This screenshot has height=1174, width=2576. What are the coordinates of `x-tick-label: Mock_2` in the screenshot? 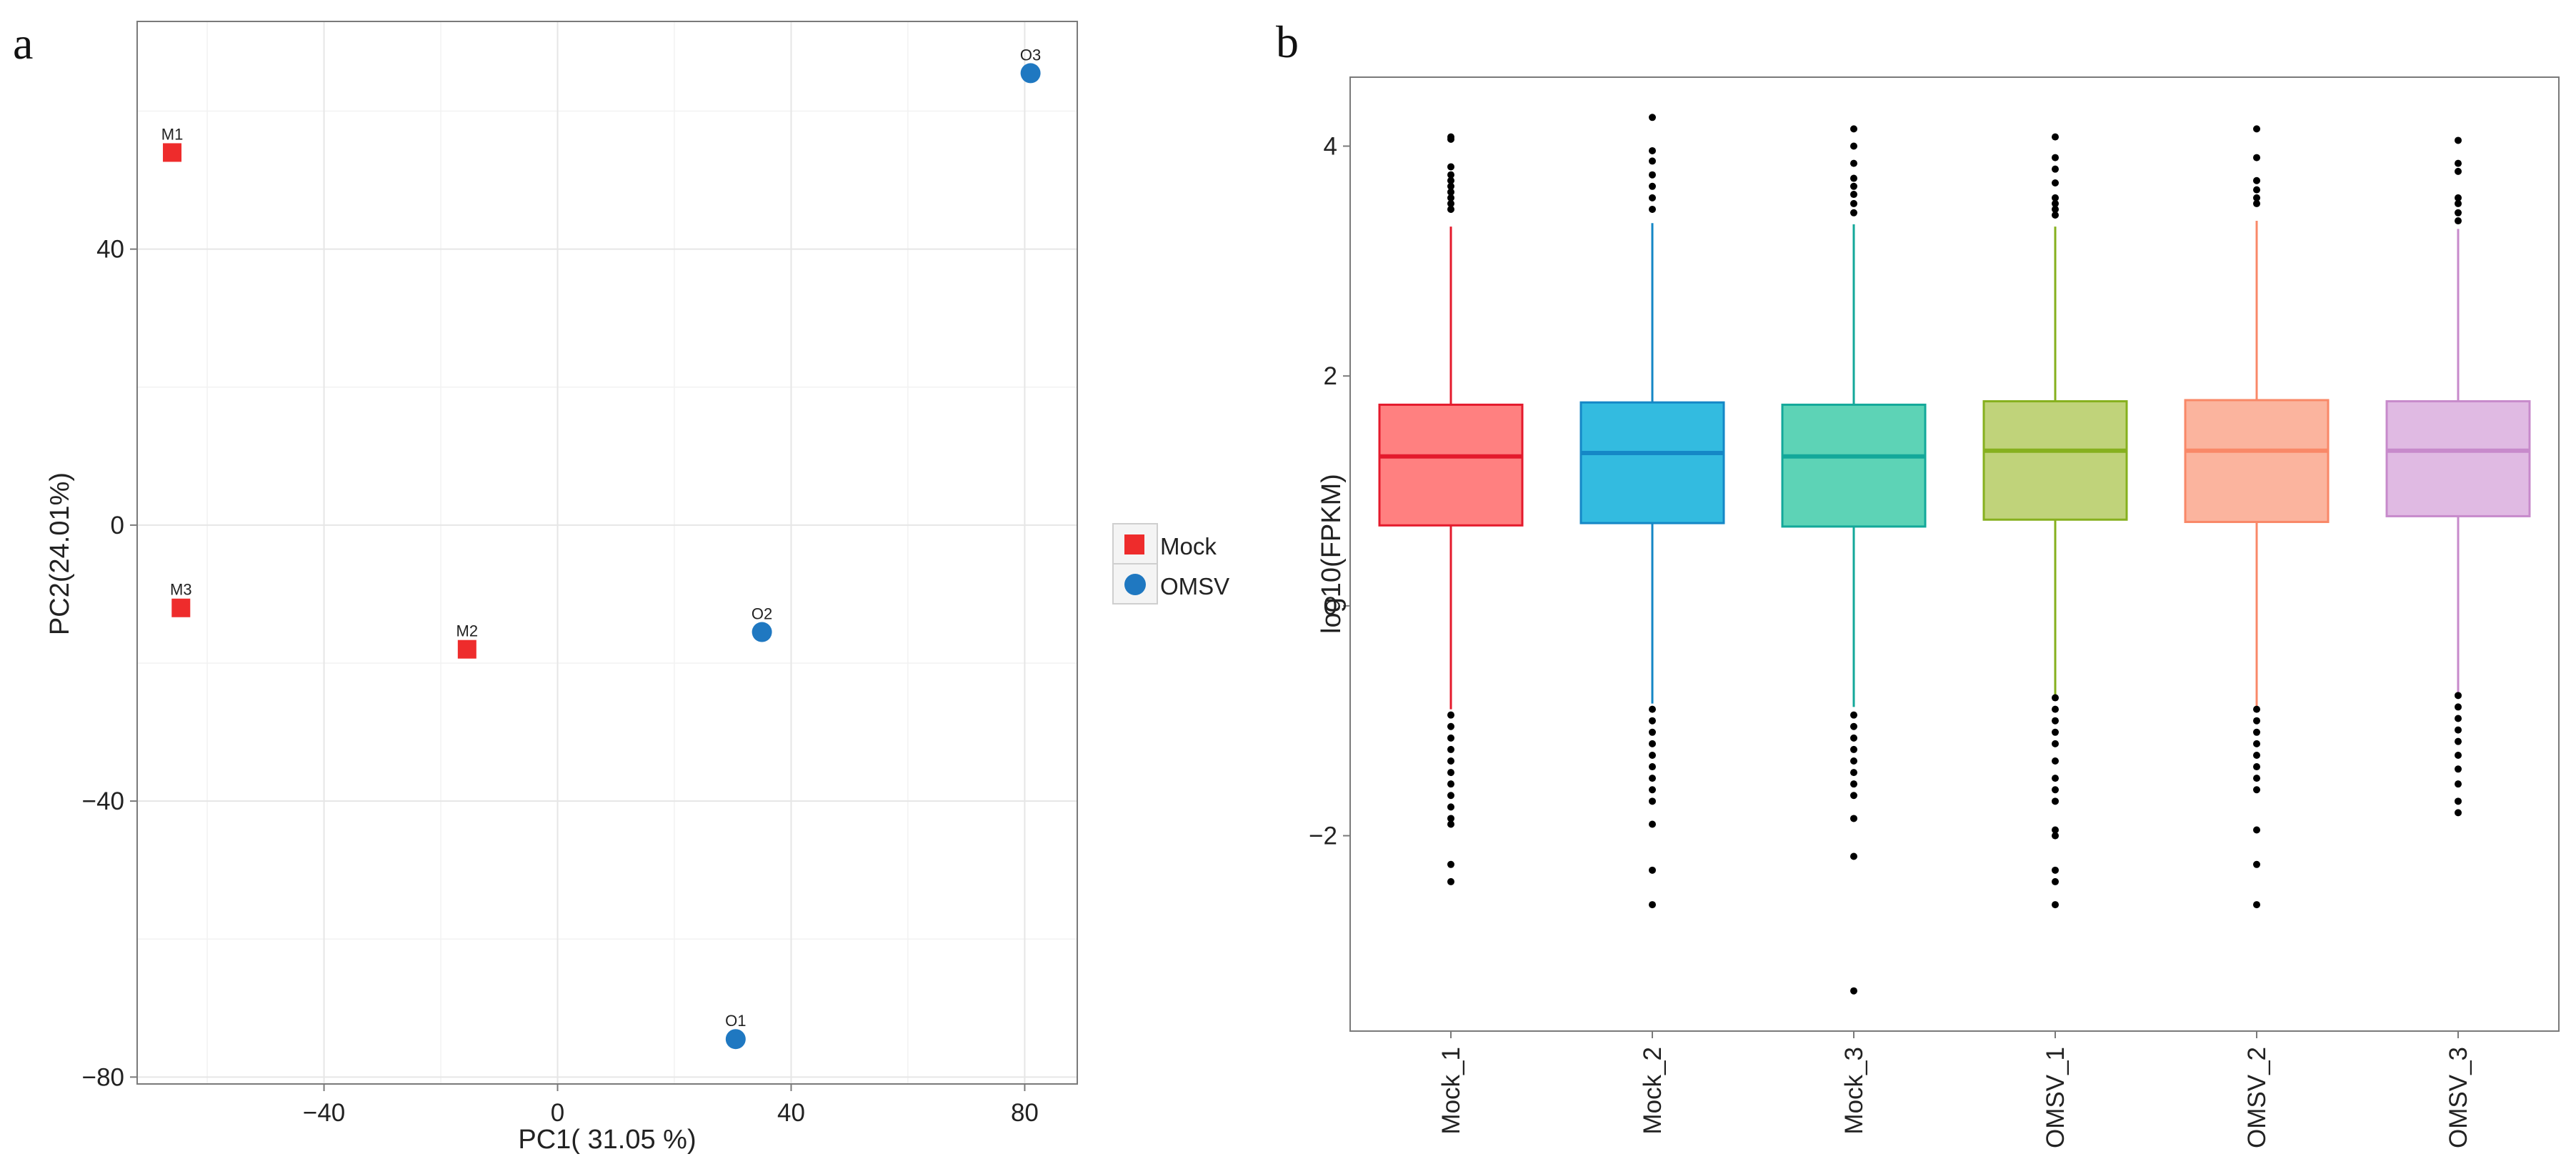 It's located at (1653, 1091).